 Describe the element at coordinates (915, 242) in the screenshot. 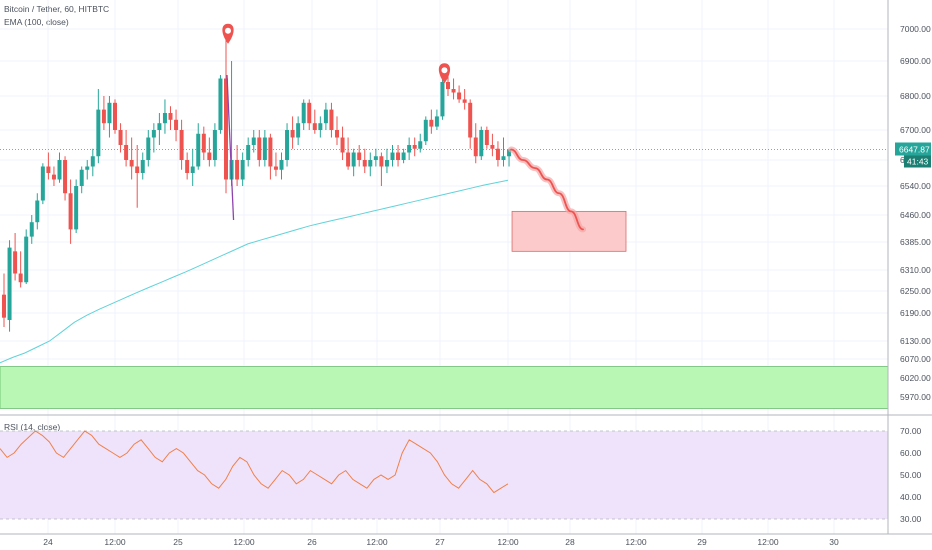

I see `price-tick-label: 6385.00` at that location.